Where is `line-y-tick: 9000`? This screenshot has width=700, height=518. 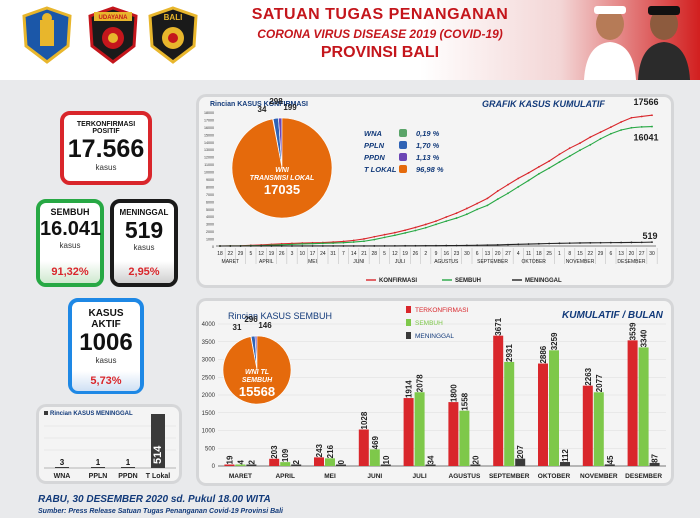
line-y-tick: 9000 is located at coordinates (210, 180).